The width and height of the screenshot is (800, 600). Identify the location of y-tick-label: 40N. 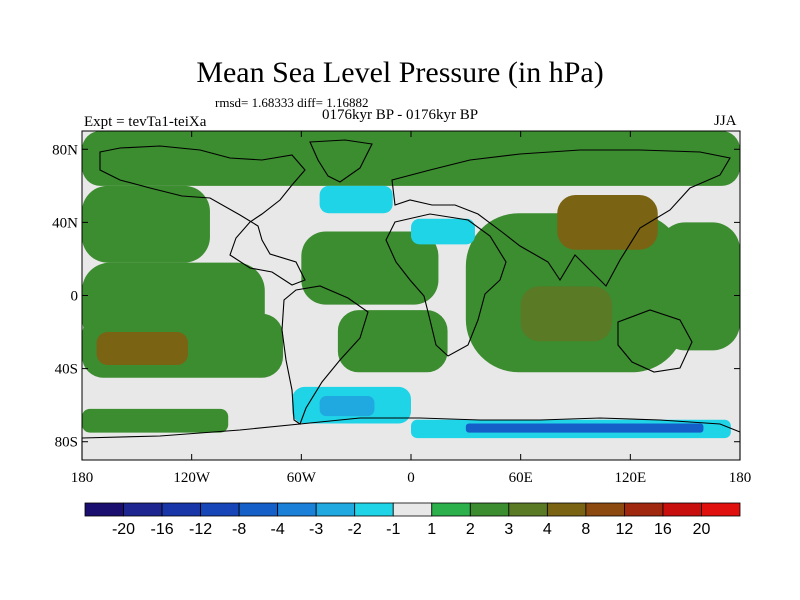
(65, 223).